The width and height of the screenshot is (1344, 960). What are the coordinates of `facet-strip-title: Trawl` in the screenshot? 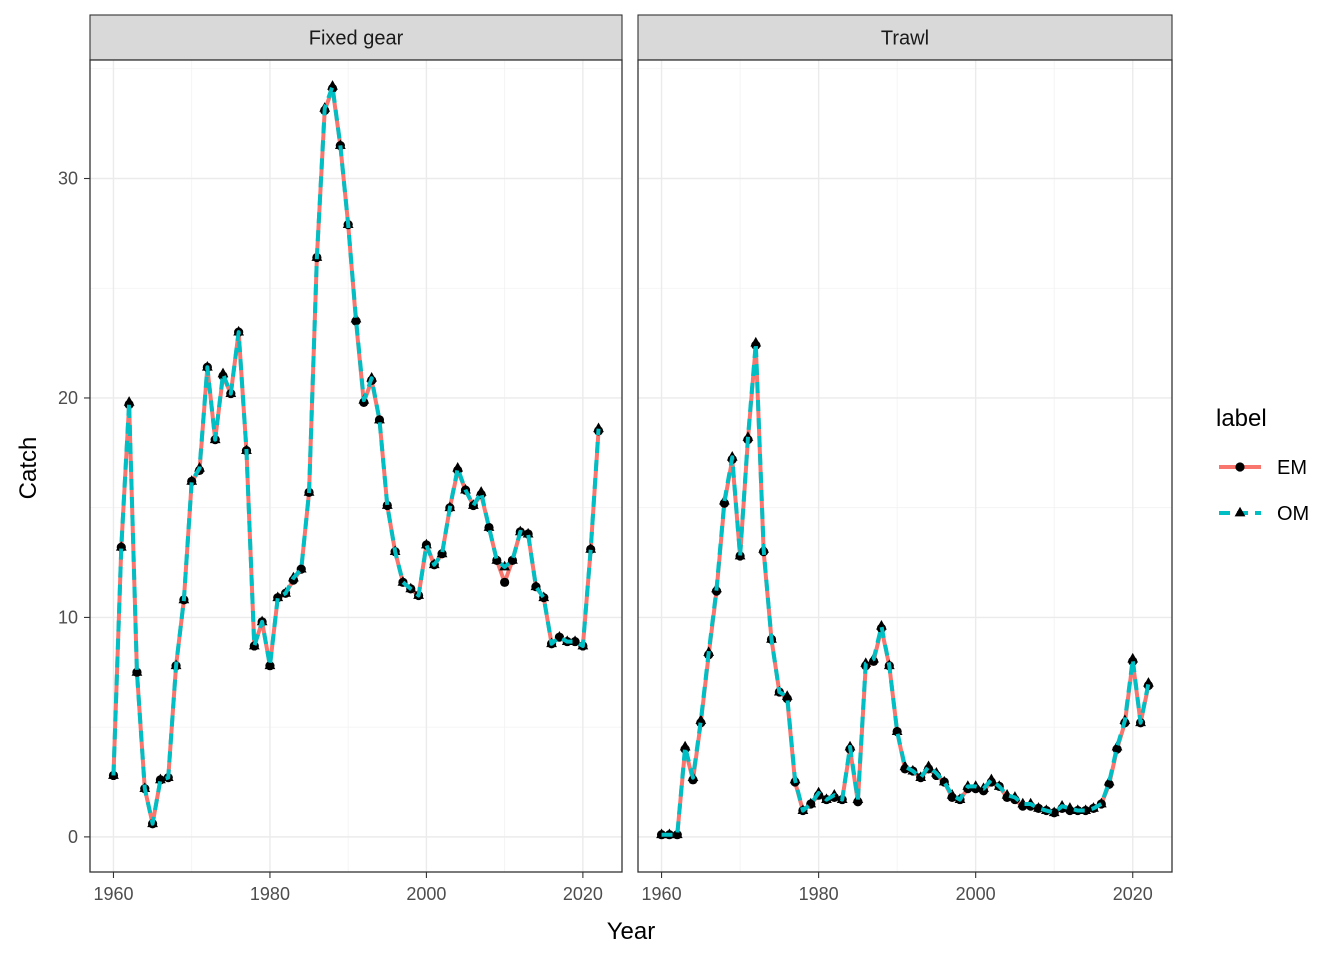 It's located at (905, 39).